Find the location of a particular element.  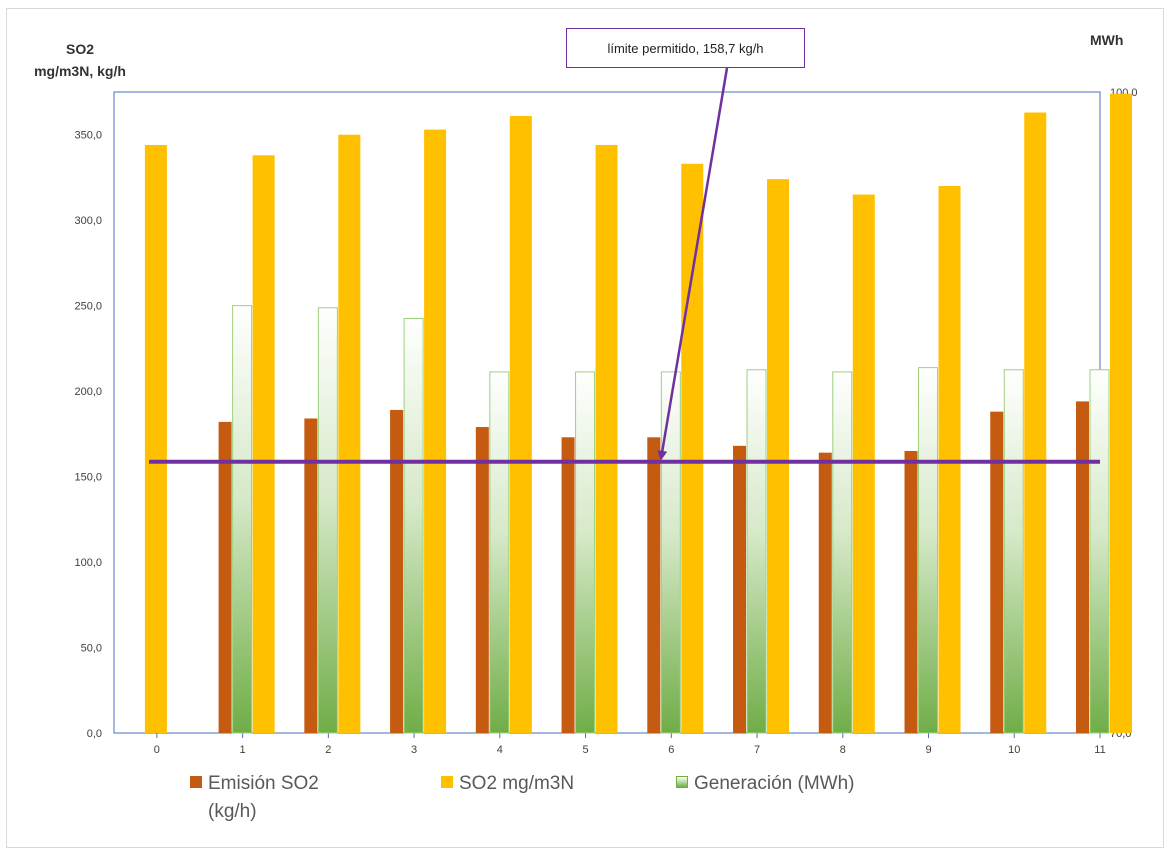

left-tick-label: 350,0 is located at coordinates (88, 136).